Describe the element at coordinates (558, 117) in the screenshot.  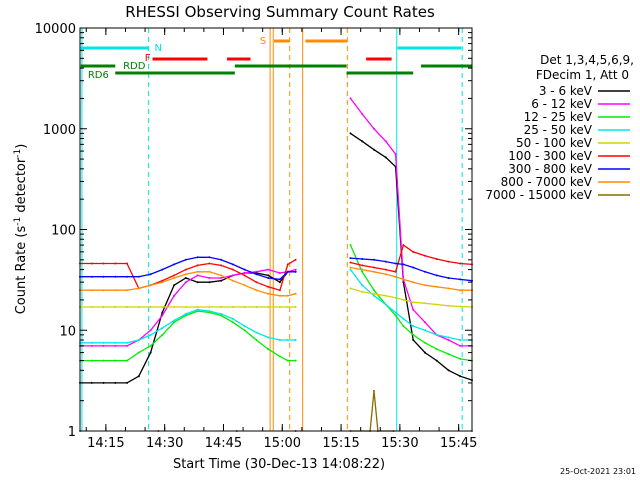
I see `legend-label: 12 - 25 keV` at that location.